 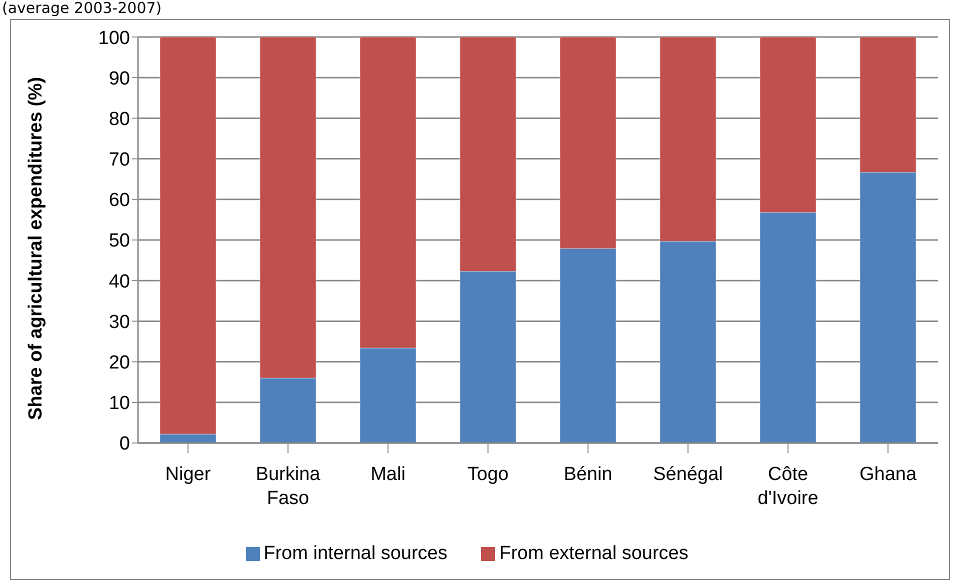 What do you see at coordinates (82, 8) in the screenshot?
I see `chart-subtitle: (average 2003-2007)` at bounding box center [82, 8].